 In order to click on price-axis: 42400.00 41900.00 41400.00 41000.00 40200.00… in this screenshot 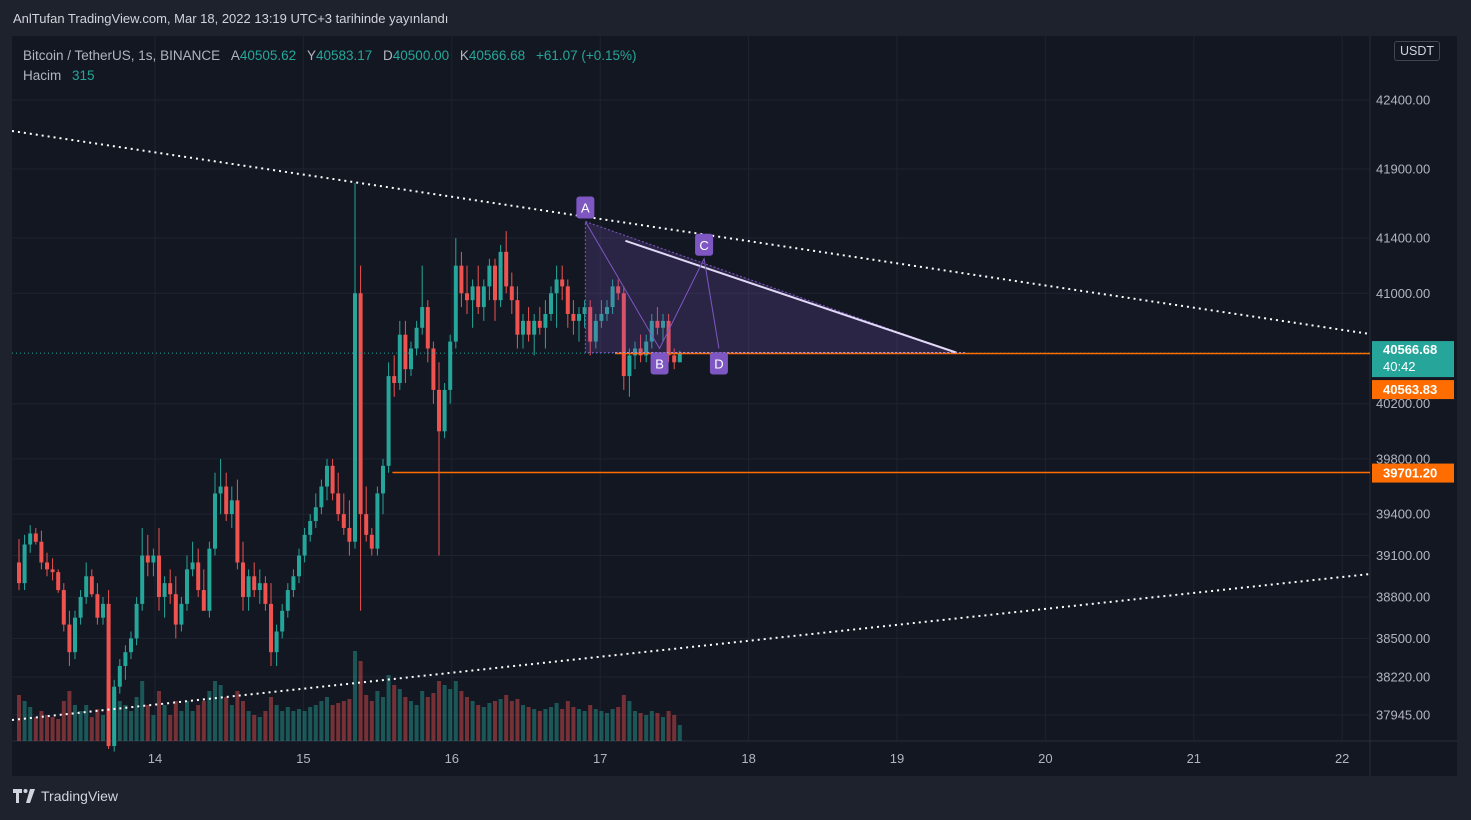, I will do `click(1413, 408)`.